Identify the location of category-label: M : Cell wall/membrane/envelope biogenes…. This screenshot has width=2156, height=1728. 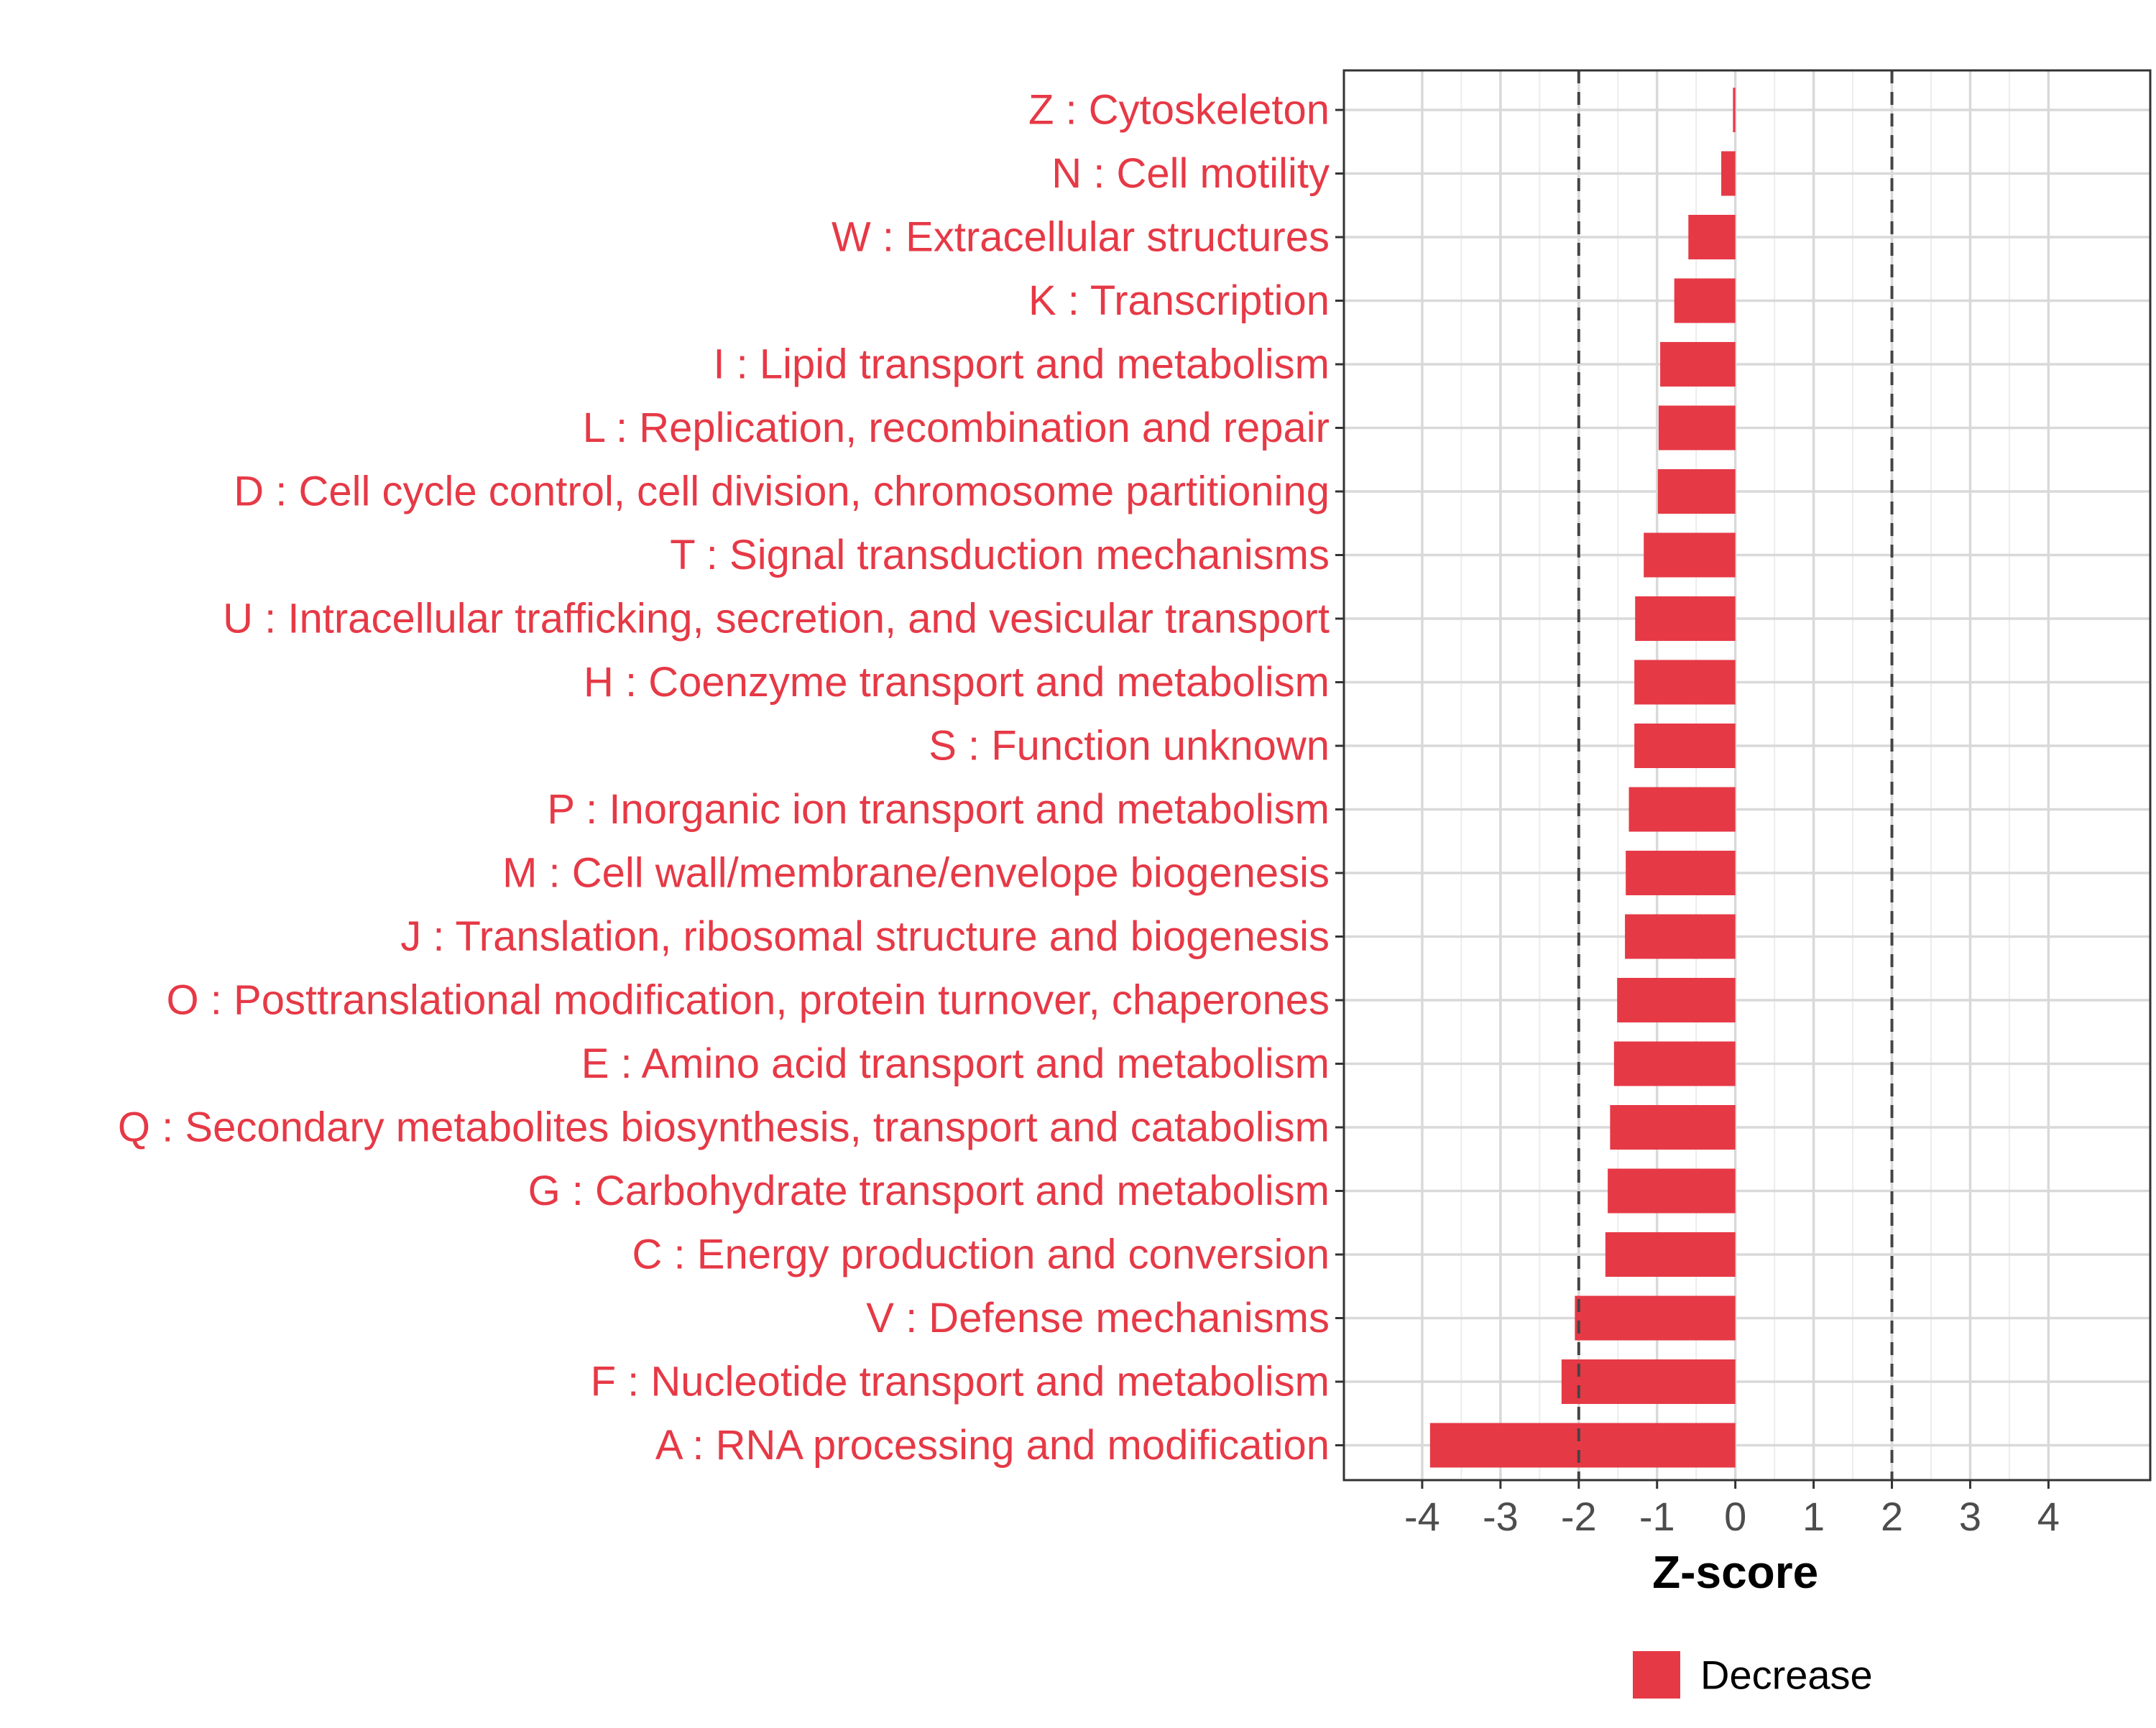
(916, 874).